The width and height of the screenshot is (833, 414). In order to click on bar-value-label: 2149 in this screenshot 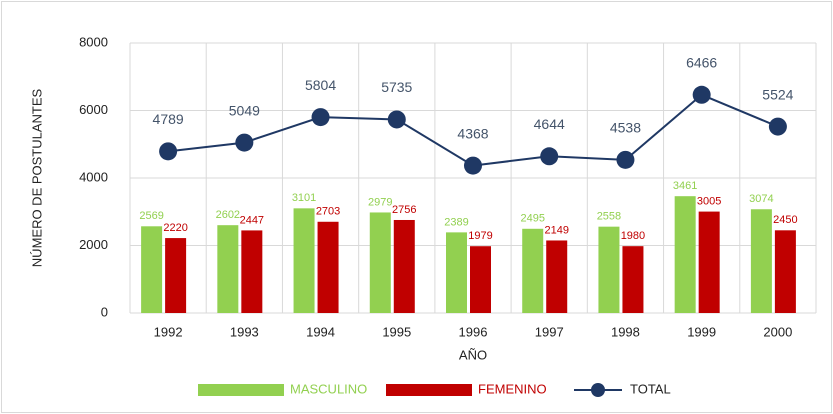, I will do `click(556, 230)`.